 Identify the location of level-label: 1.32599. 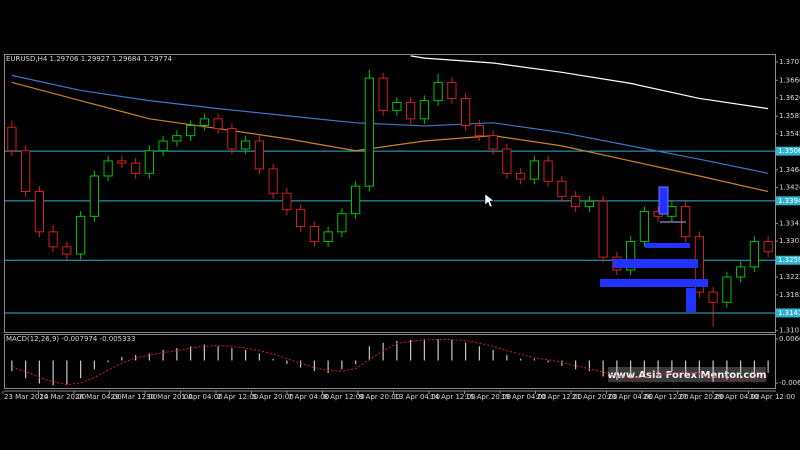
(789, 260).